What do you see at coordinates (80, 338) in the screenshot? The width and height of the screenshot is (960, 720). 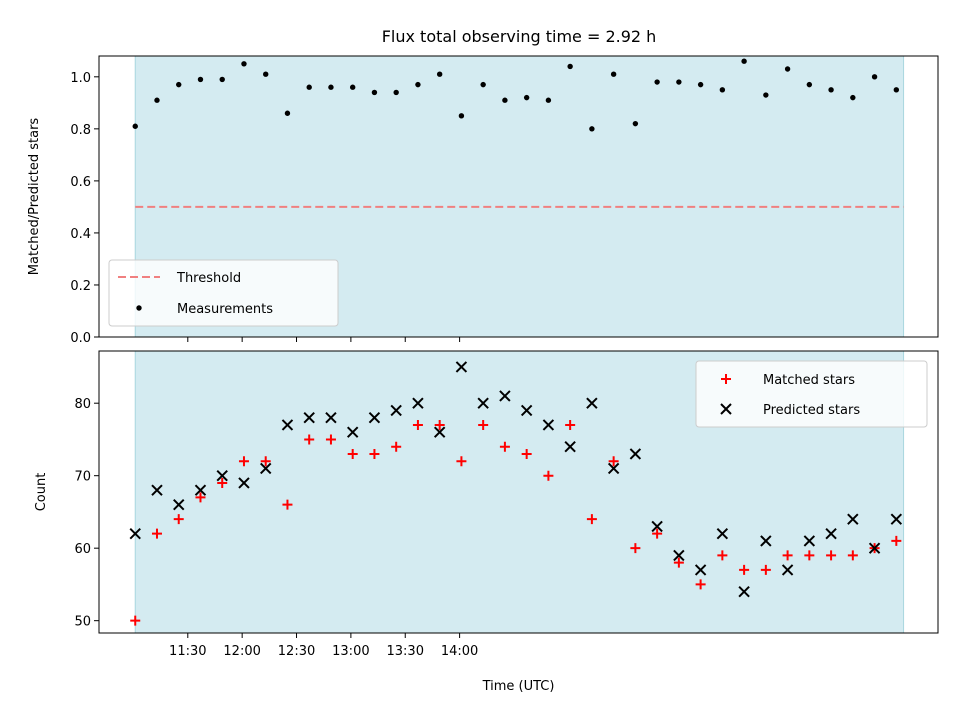 I see `y-tick-label: 0.0` at bounding box center [80, 338].